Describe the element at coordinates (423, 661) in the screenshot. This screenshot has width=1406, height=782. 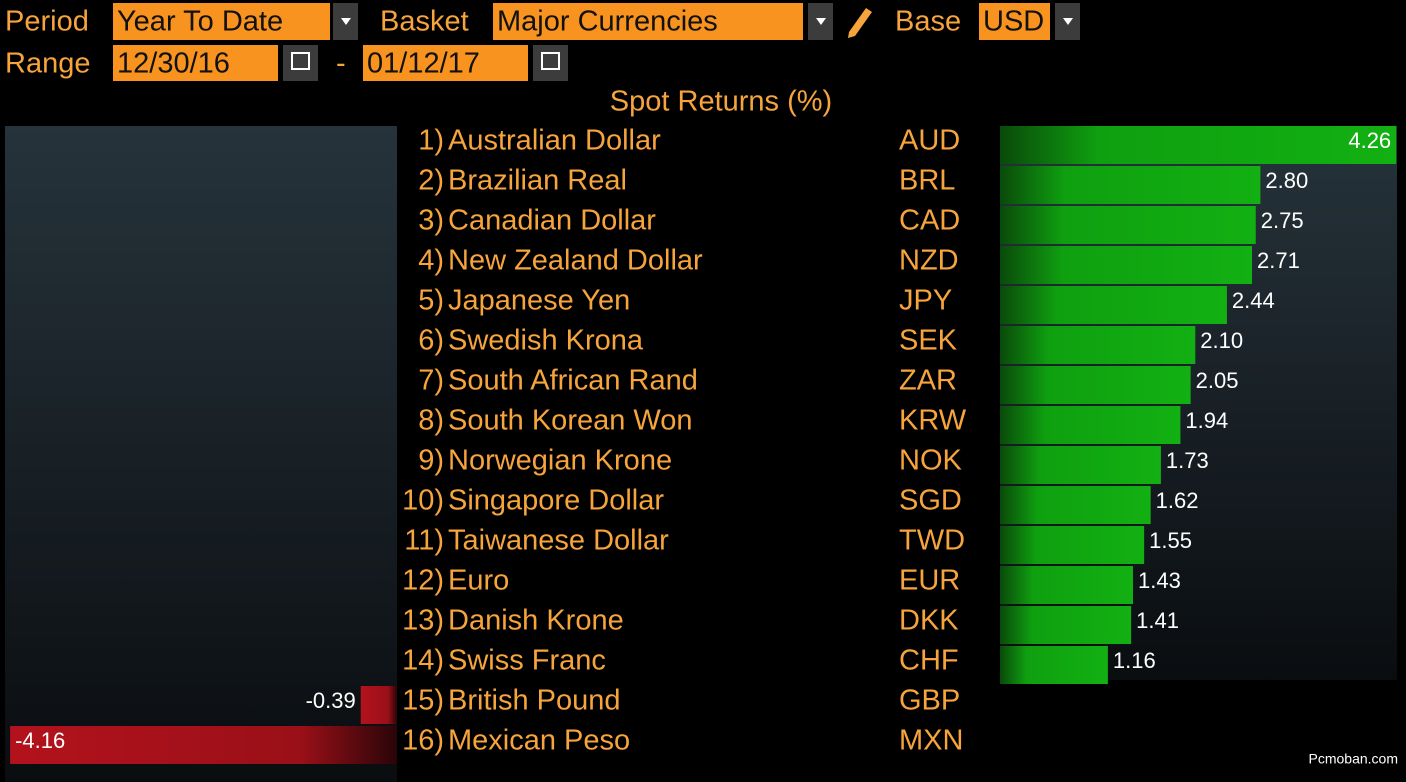
I see `rank: 14)` at that location.